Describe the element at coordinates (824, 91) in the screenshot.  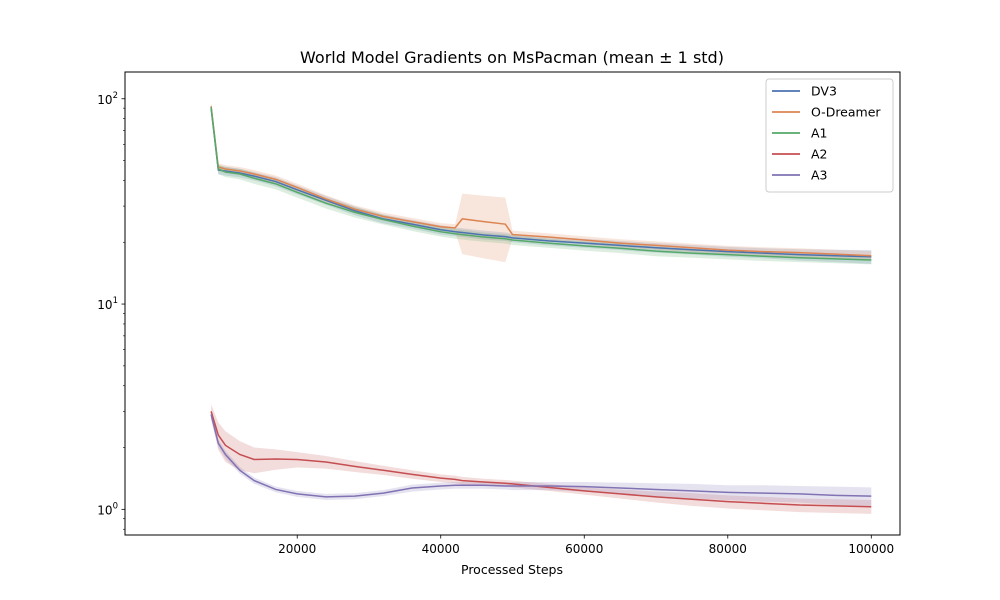
I see `legend-entry: DV3` at that location.